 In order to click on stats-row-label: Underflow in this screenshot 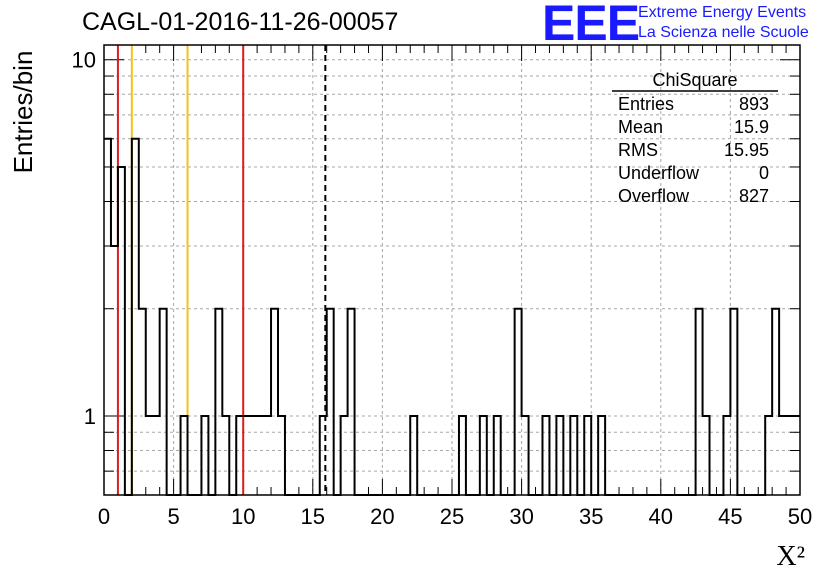, I will do `click(659, 173)`.